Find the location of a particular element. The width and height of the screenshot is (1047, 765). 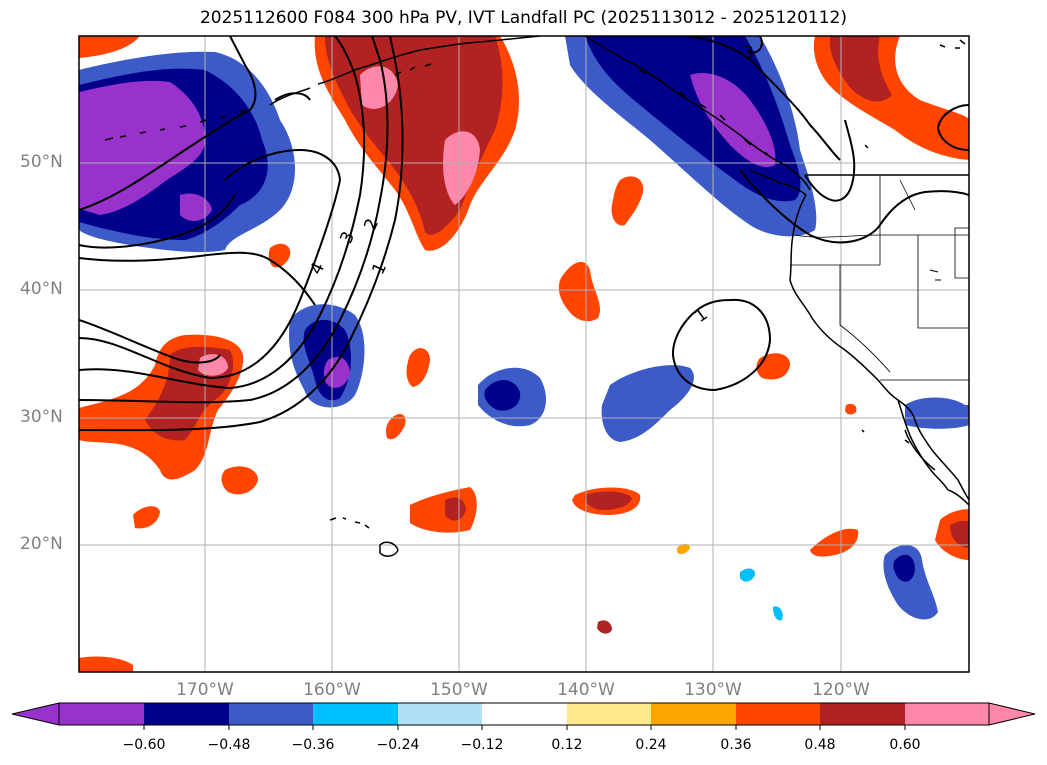

colorbar-tick-label: 0.36 is located at coordinates (736, 745).